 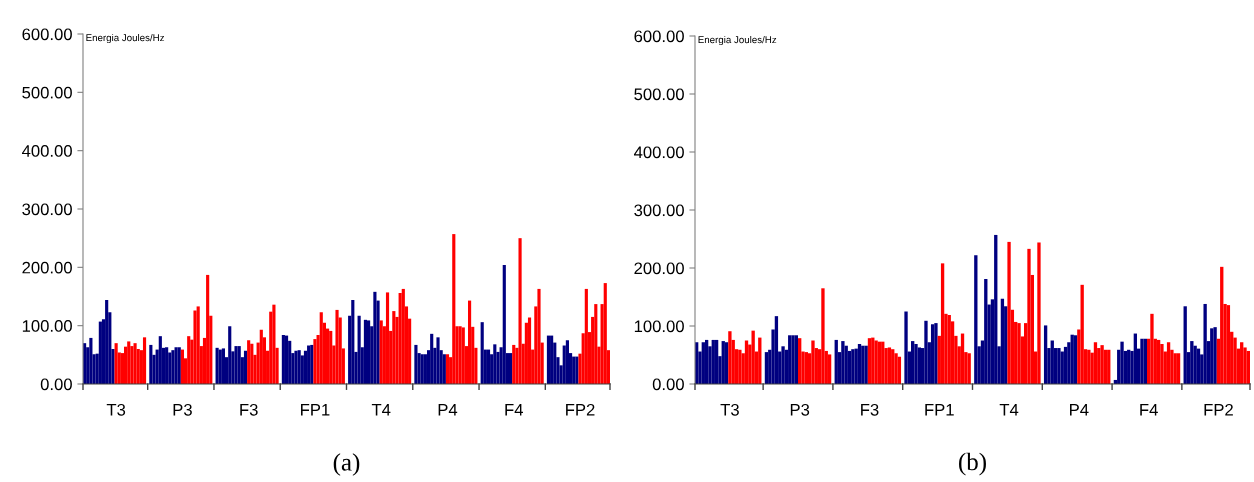 What do you see at coordinates (659, 94) in the screenshot?
I see `y-tick-label: 500.00` at bounding box center [659, 94].